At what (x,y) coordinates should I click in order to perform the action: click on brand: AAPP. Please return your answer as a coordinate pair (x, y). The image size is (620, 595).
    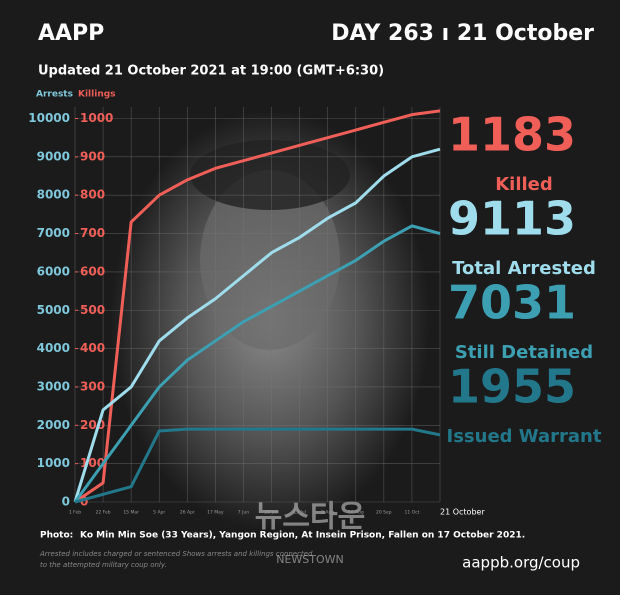
    Looking at the image, I should click on (71, 33).